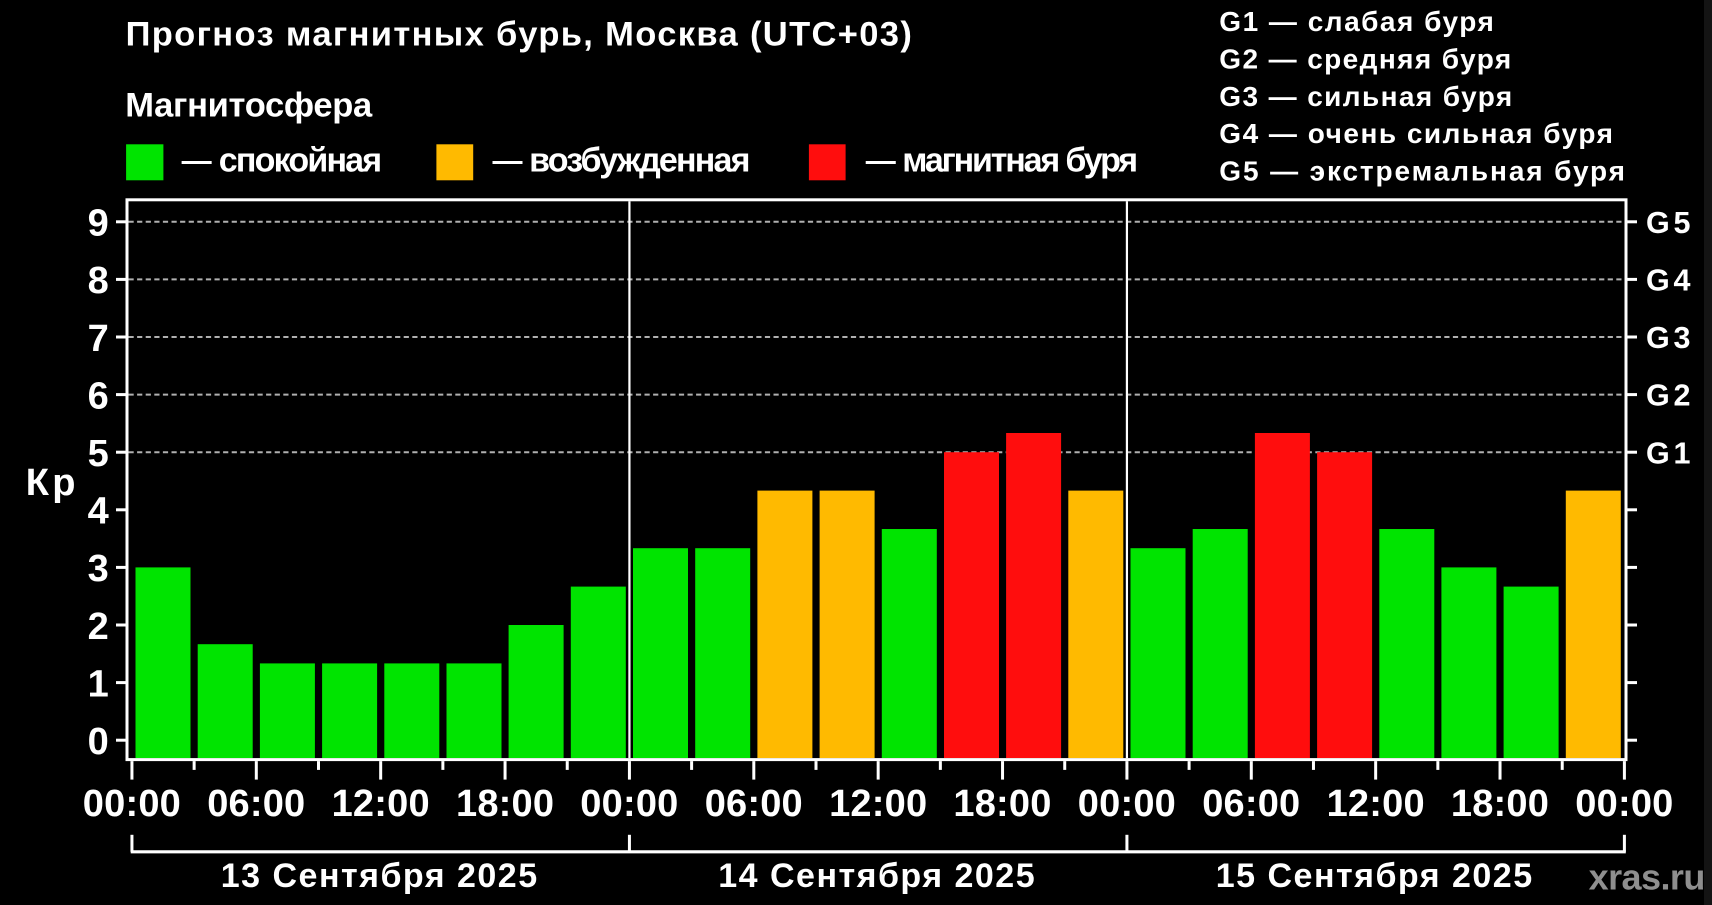  Describe the element at coordinates (639, 160) in the screenshot. I see `svg-text: возбужденная` at that location.